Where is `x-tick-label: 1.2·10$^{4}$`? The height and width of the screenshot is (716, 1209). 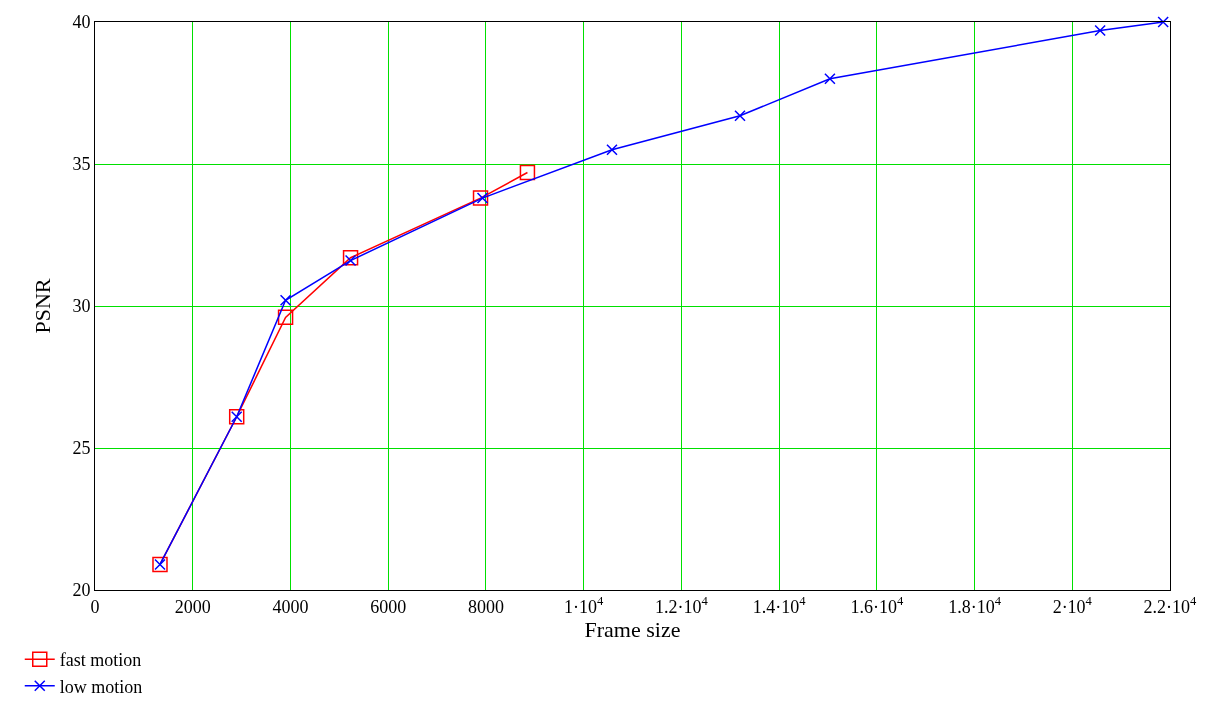 x-tick-label: 1.2·10$^{4}$ is located at coordinates (681, 605).